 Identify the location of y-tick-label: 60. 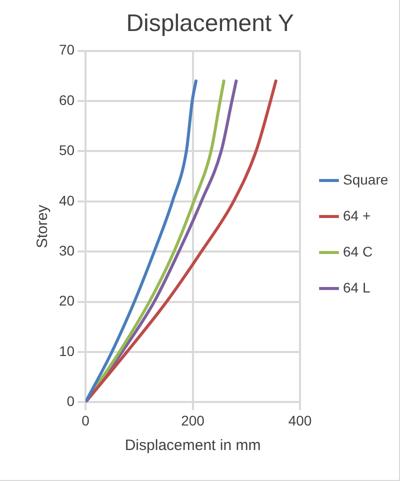
(66, 100).